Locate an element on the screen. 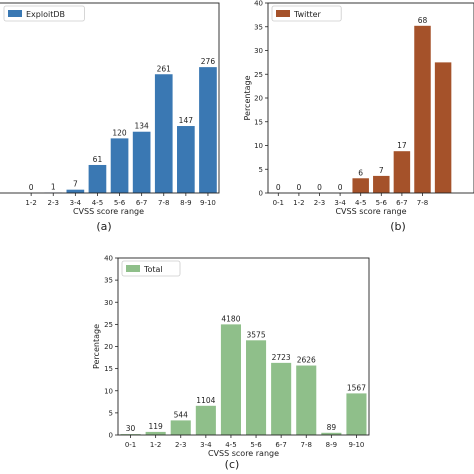 This screenshot has height=474, width=474. panel-caption: (a) is located at coordinates (103, 226).